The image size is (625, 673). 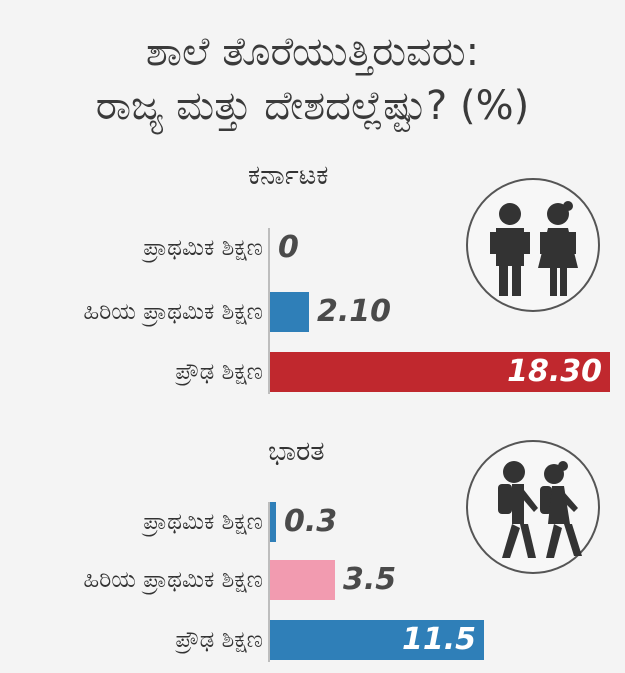 What do you see at coordinates (288, 247) in the screenshot?
I see `data-label: 0` at bounding box center [288, 247].